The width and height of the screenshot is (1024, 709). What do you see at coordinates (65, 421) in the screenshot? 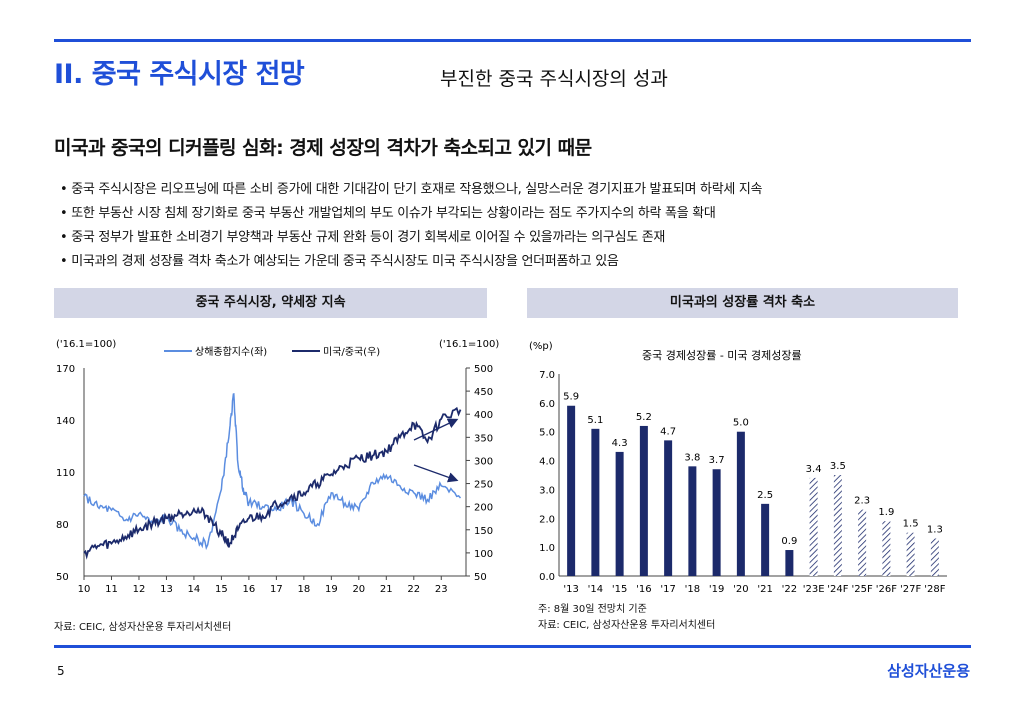
I see `y-left-tick: 140` at bounding box center [65, 421].